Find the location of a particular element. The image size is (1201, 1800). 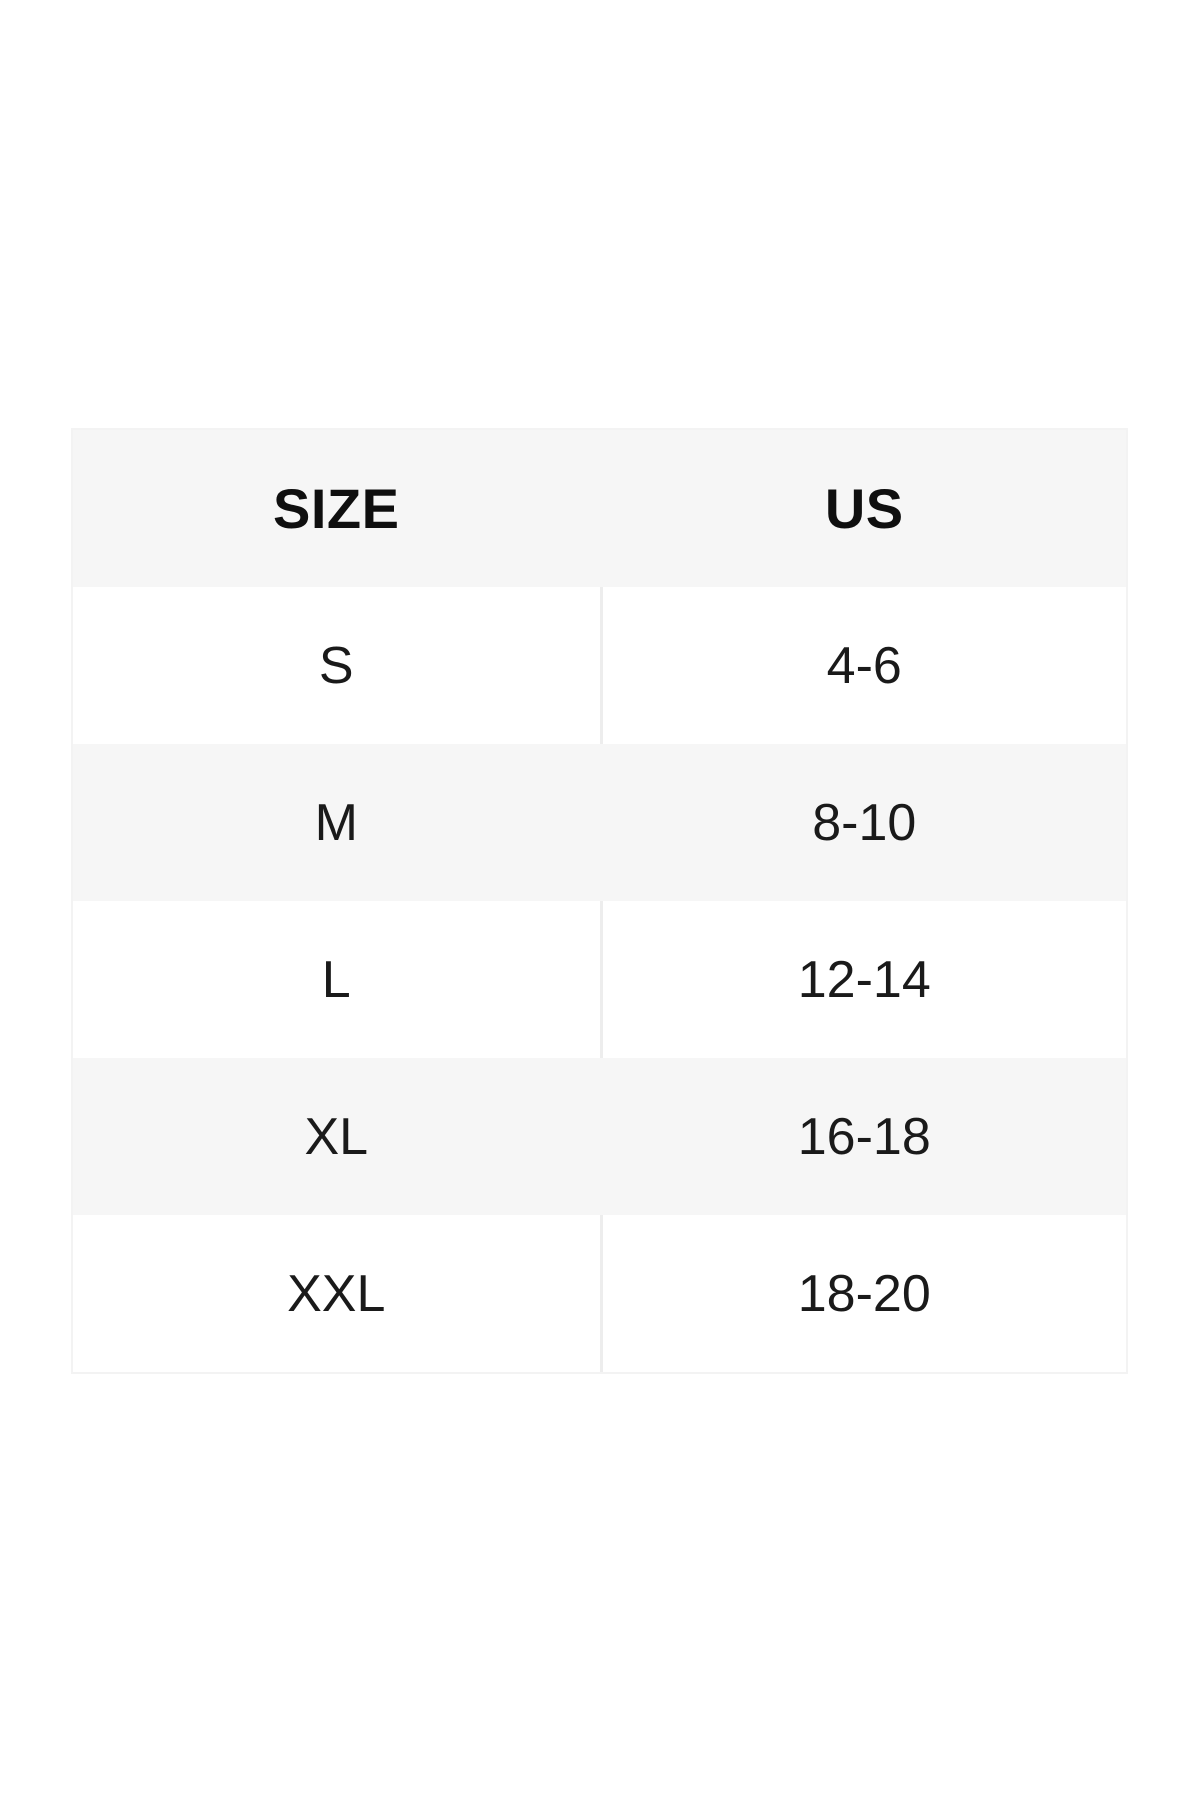

size-cell: S is located at coordinates (336, 665).